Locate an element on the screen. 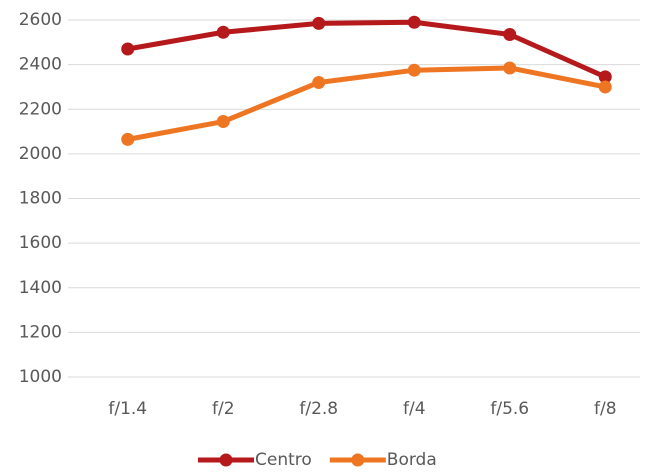 This screenshot has width=654, height=472. legend-label: Borda is located at coordinates (412, 460).